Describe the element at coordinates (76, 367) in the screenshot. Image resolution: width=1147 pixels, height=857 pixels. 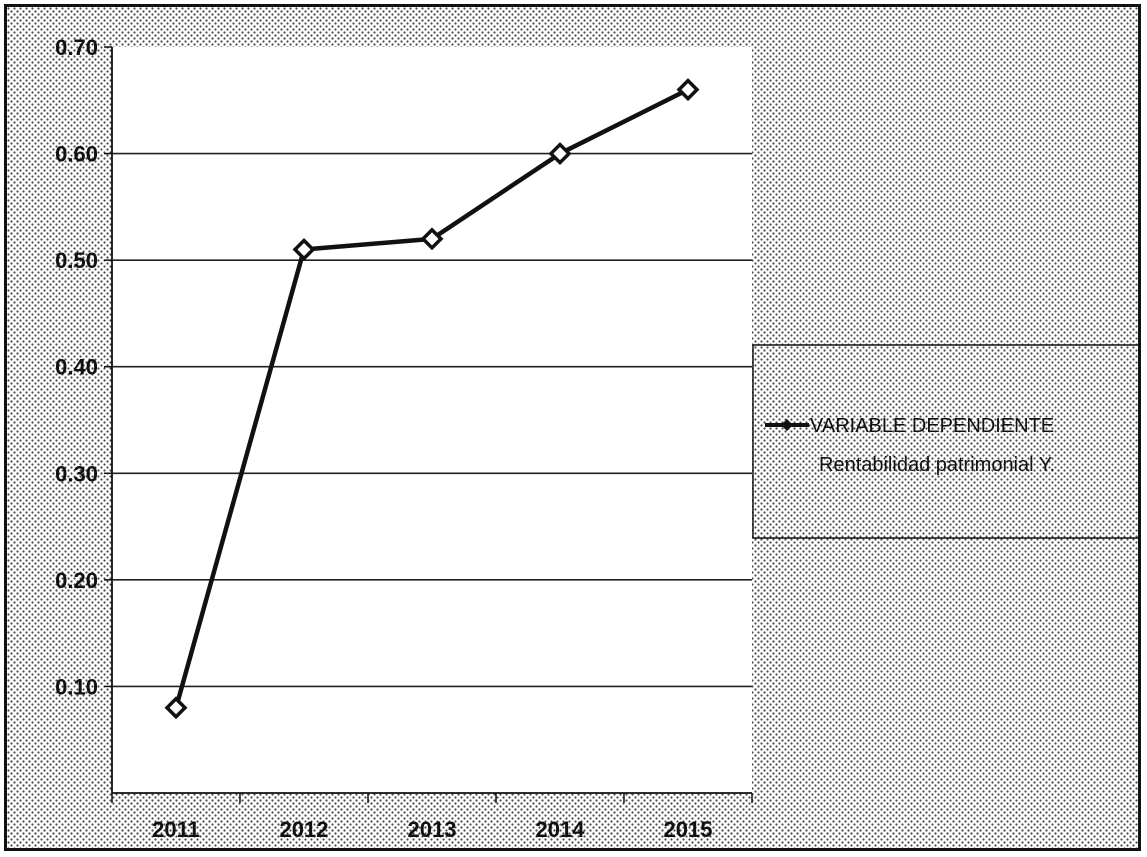
I see `y-tick-label: 0.40` at that location.